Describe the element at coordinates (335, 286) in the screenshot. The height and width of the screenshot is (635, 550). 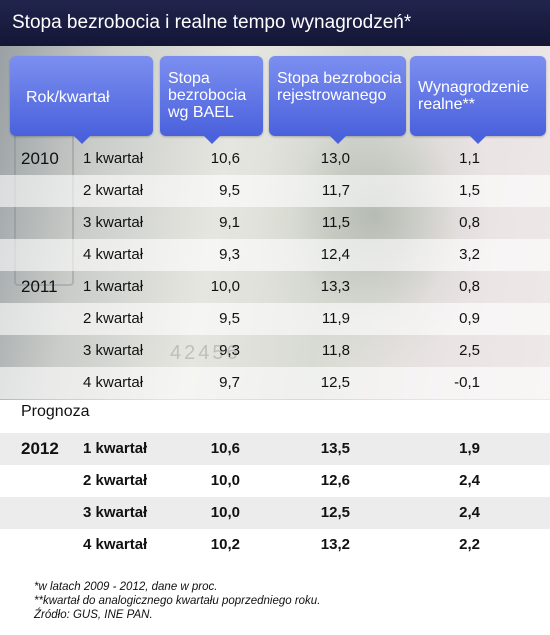
I see `registered-cell: 13,3` at that location.